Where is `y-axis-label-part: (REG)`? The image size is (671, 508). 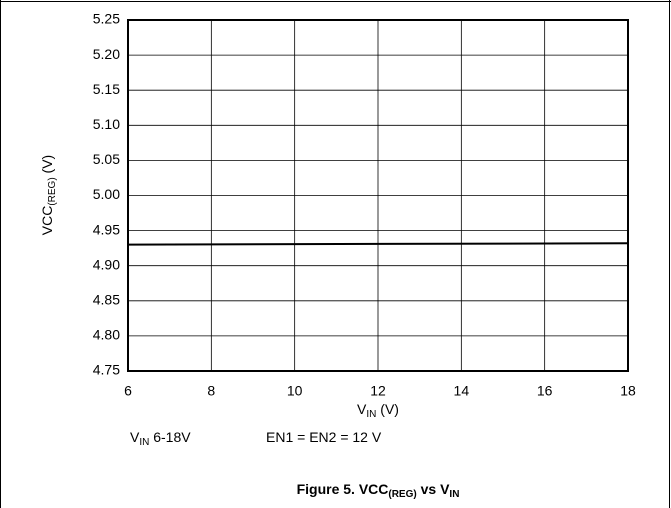 y-axis-label-part: (REG) is located at coordinates (52, 191).